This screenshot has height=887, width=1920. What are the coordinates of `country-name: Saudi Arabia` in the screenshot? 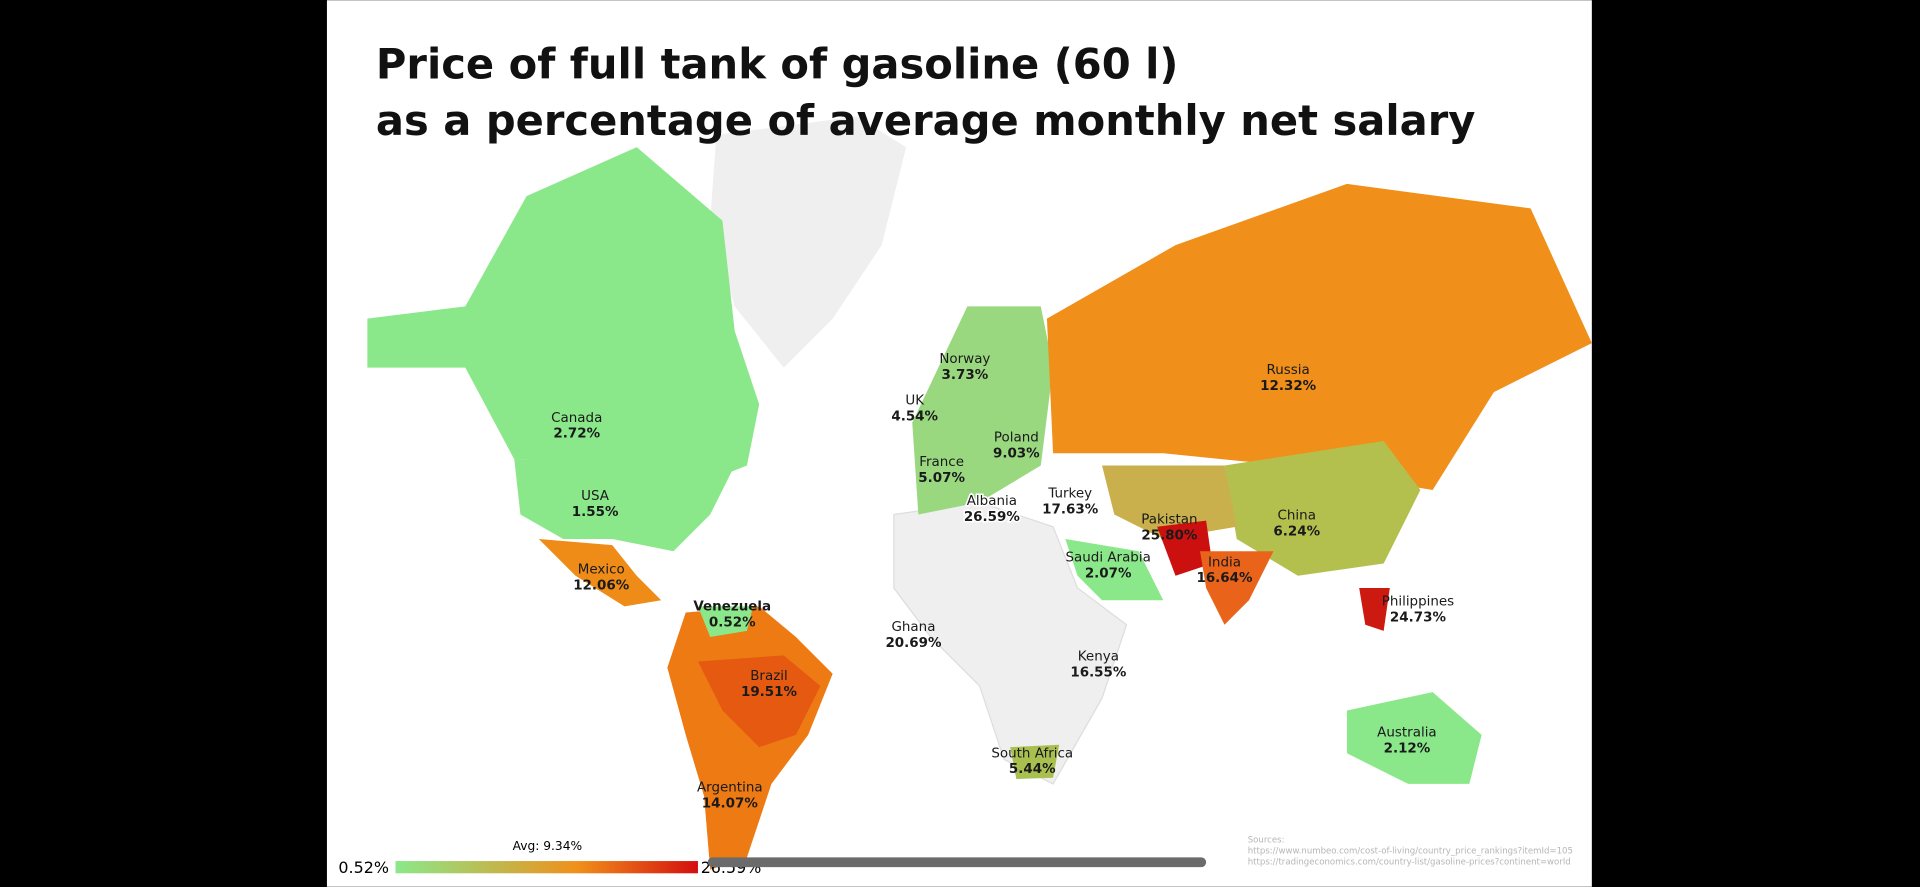 It's located at (1107, 557).